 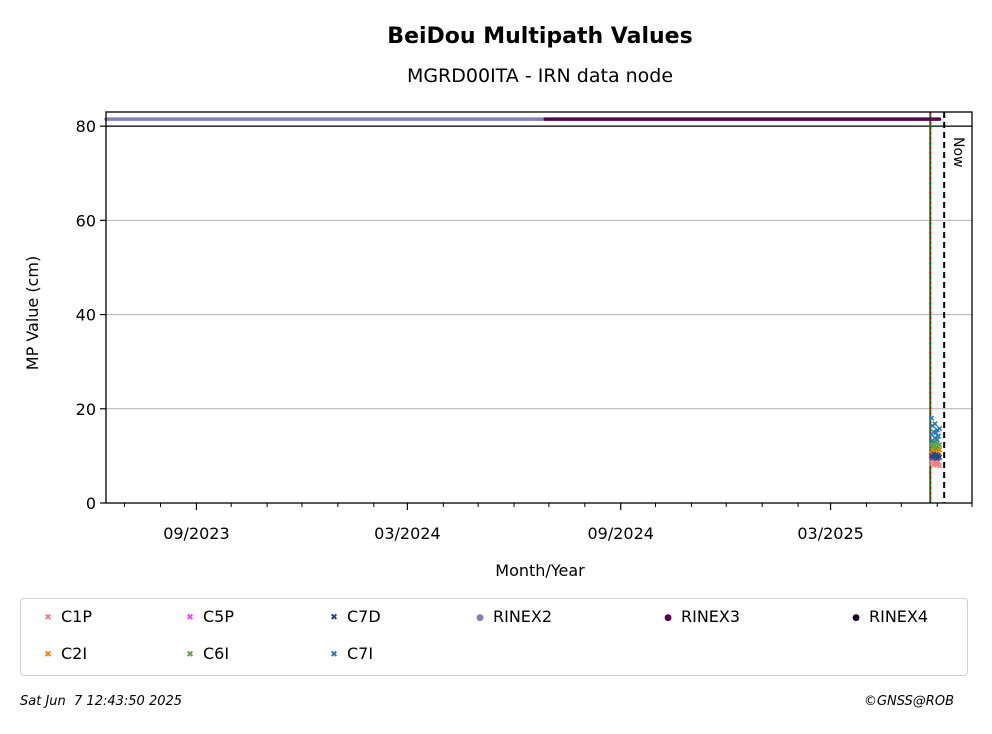 What do you see at coordinates (190, 617) in the screenshot?
I see `legend-marker-c5p: ✖` at bounding box center [190, 617].